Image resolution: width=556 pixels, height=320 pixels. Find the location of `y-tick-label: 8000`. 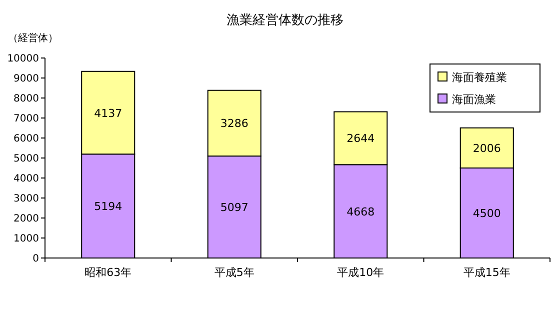

y-tick-label: 8000 is located at coordinates (26, 99).